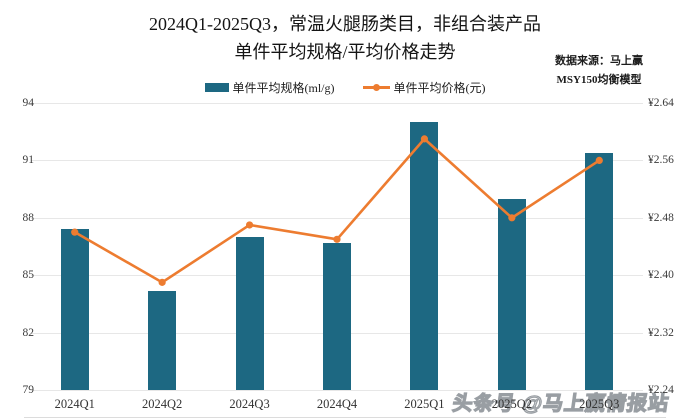 This screenshot has height=420, width=690. What do you see at coordinates (661, 103) in the screenshot?
I see `y-axis-right-tick: ¥2.64` at bounding box center [661, 103].